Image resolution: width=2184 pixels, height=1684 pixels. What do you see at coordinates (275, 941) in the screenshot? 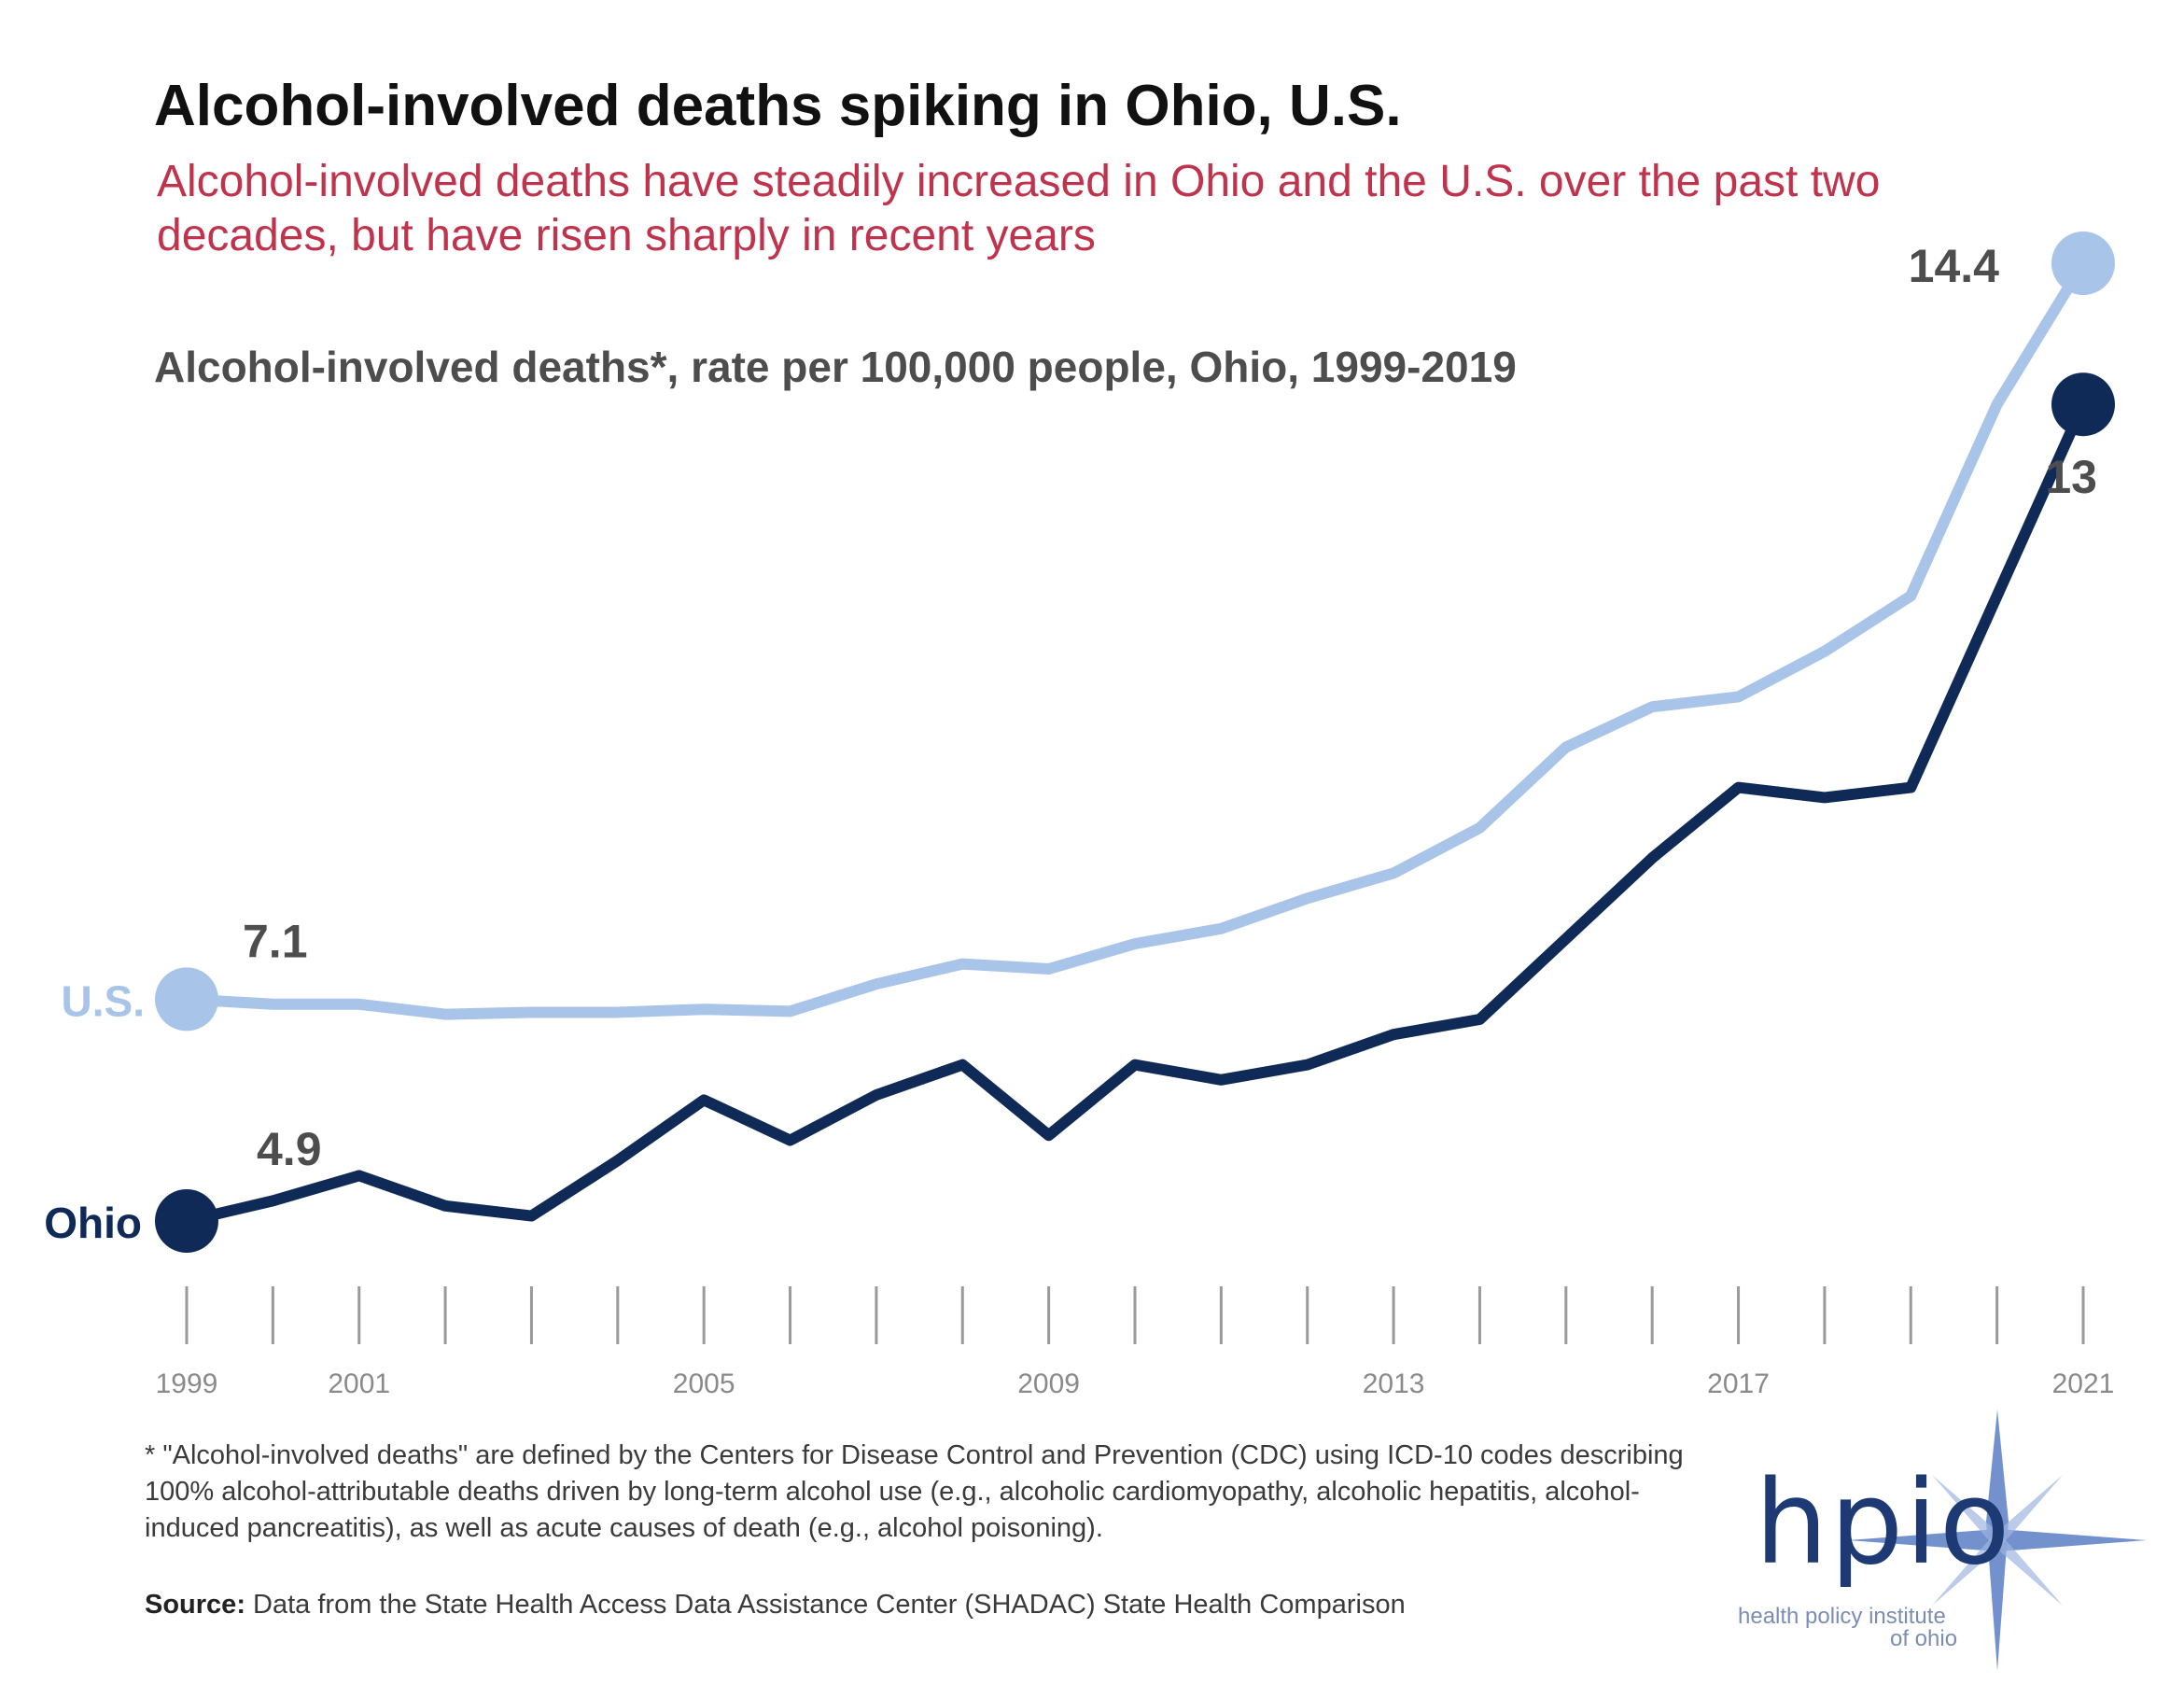
I see `data-label-start: 7.1` at bounding box center [275, 941].